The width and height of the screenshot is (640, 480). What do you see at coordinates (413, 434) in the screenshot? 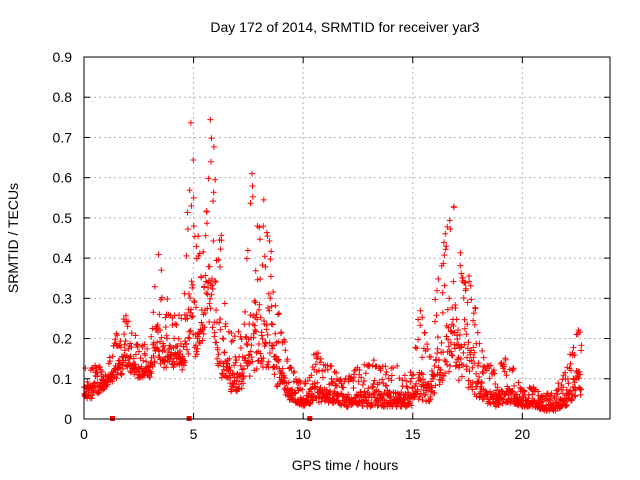
I see `x-tick-label: 15` at bounding box center [413, 434].